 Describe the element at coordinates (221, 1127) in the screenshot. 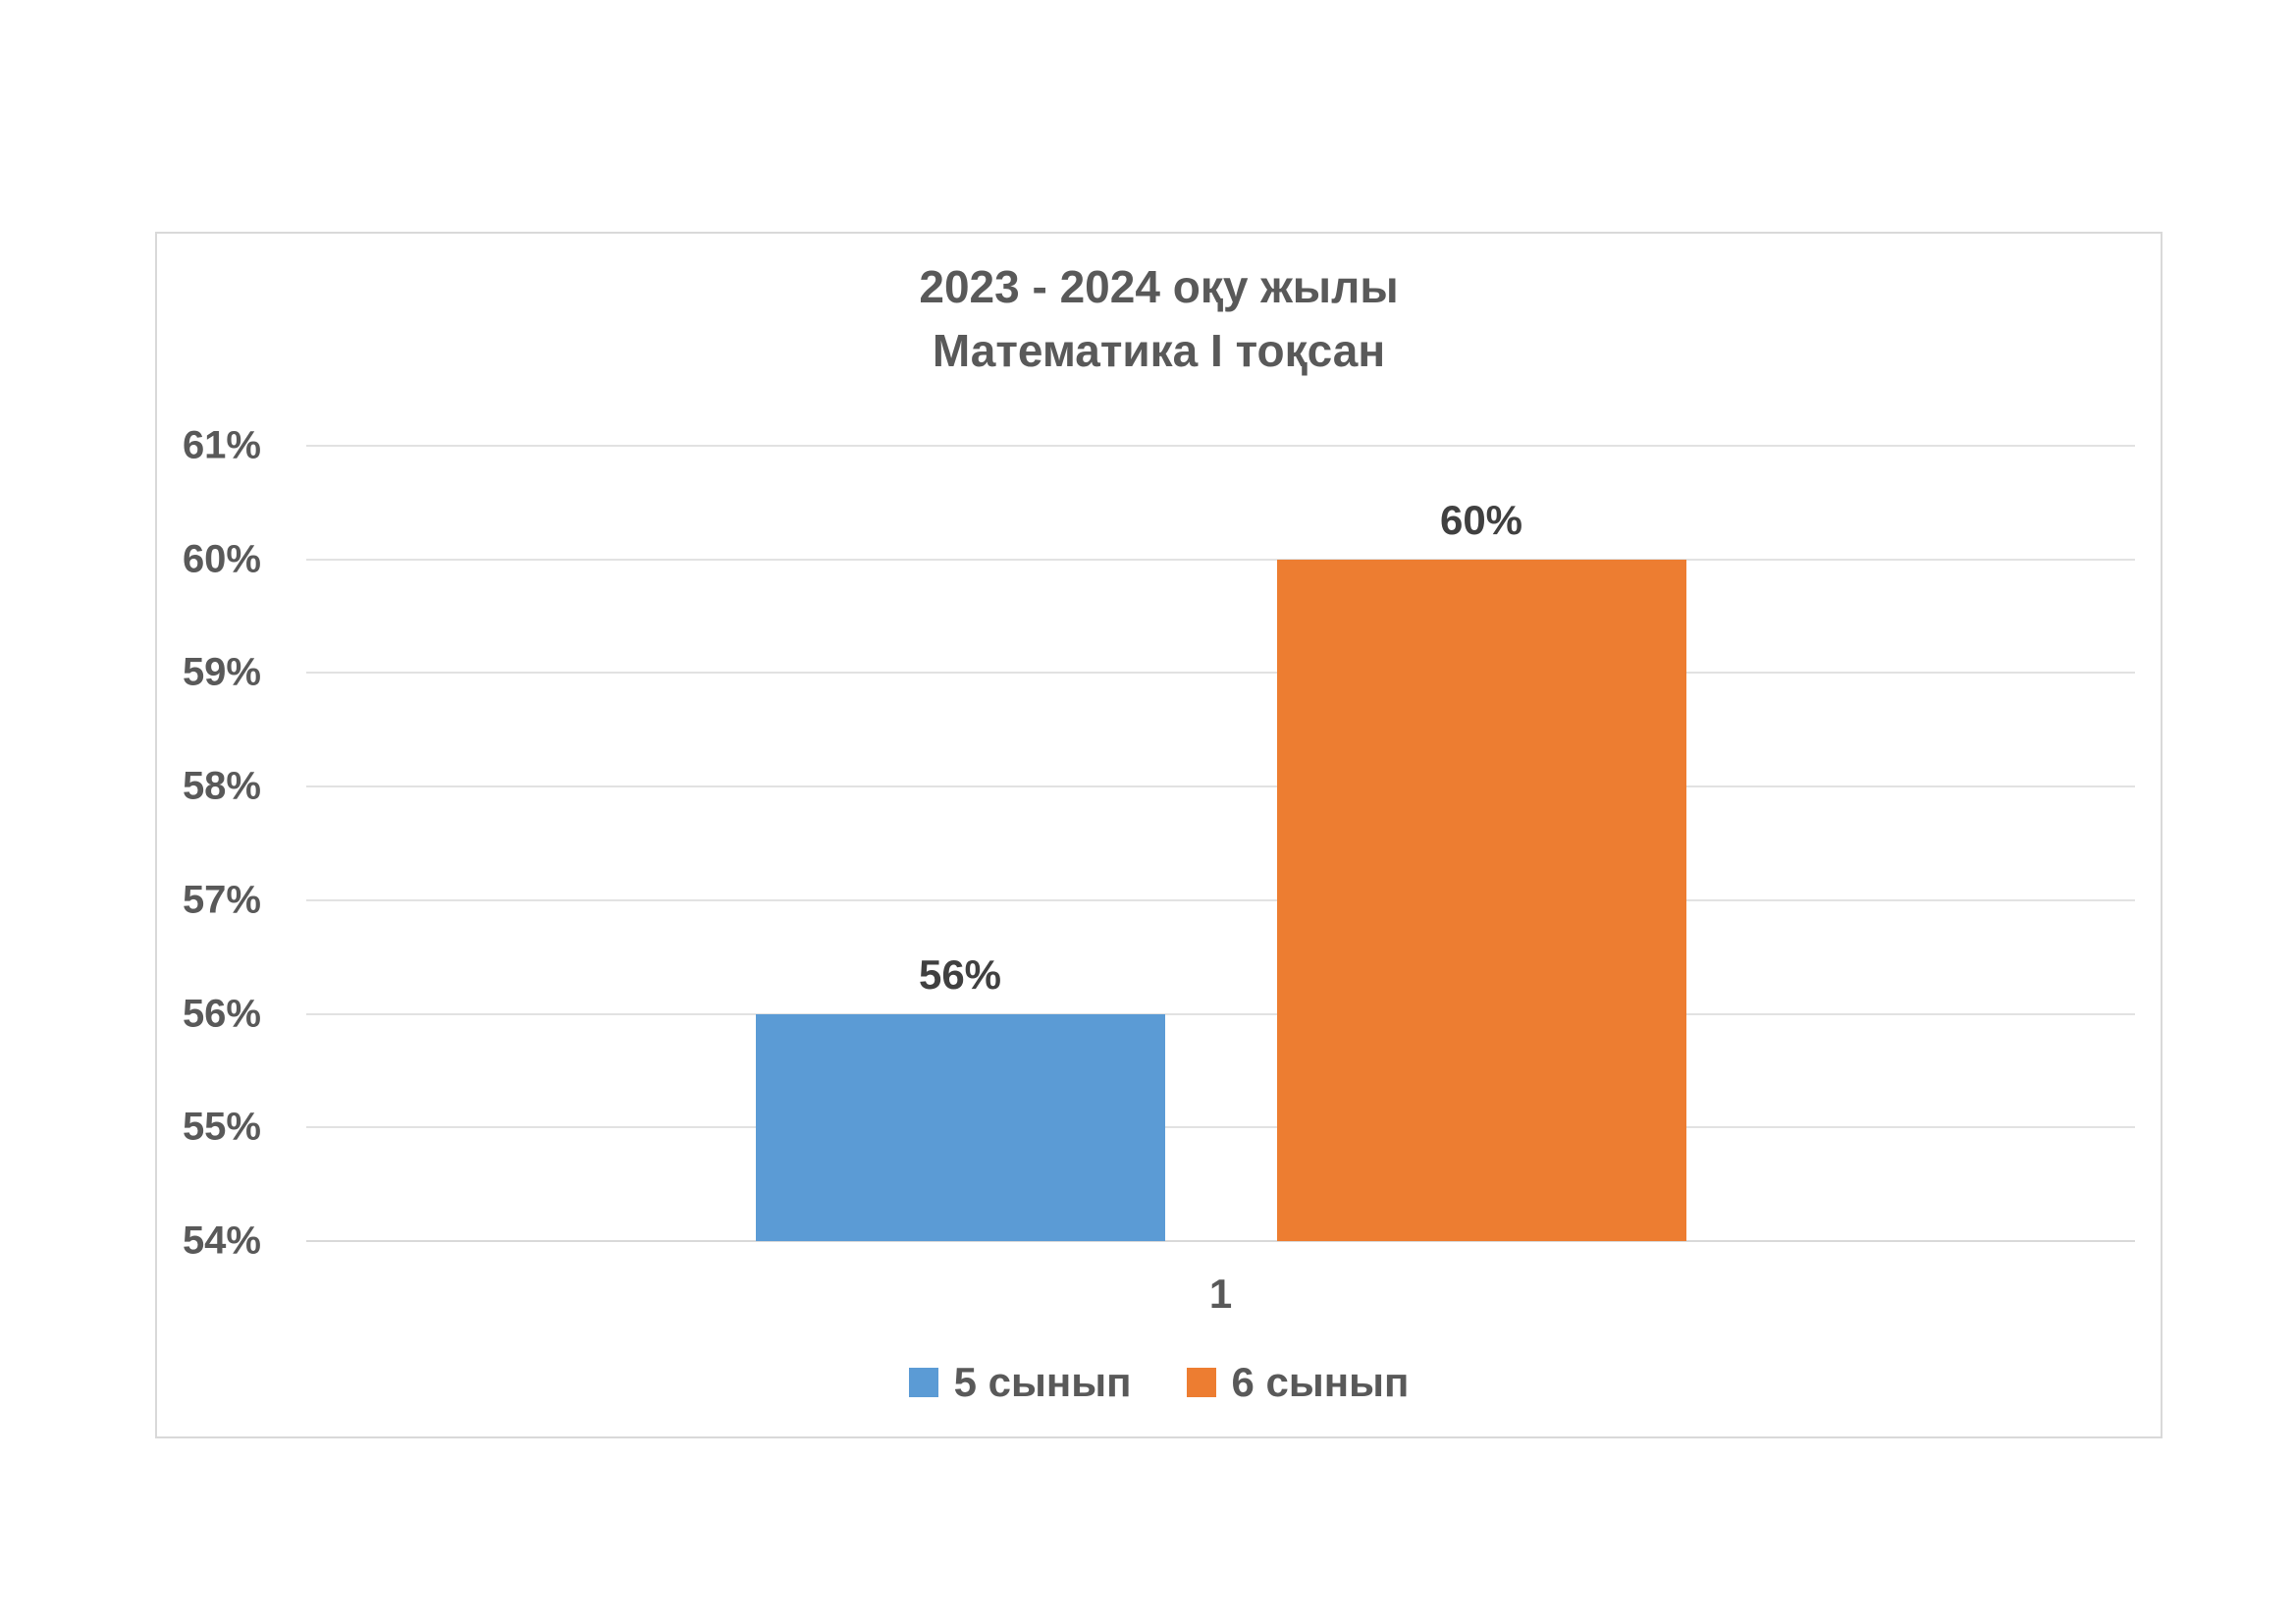

I see `y-axis-tick-label: 55%` at that location.